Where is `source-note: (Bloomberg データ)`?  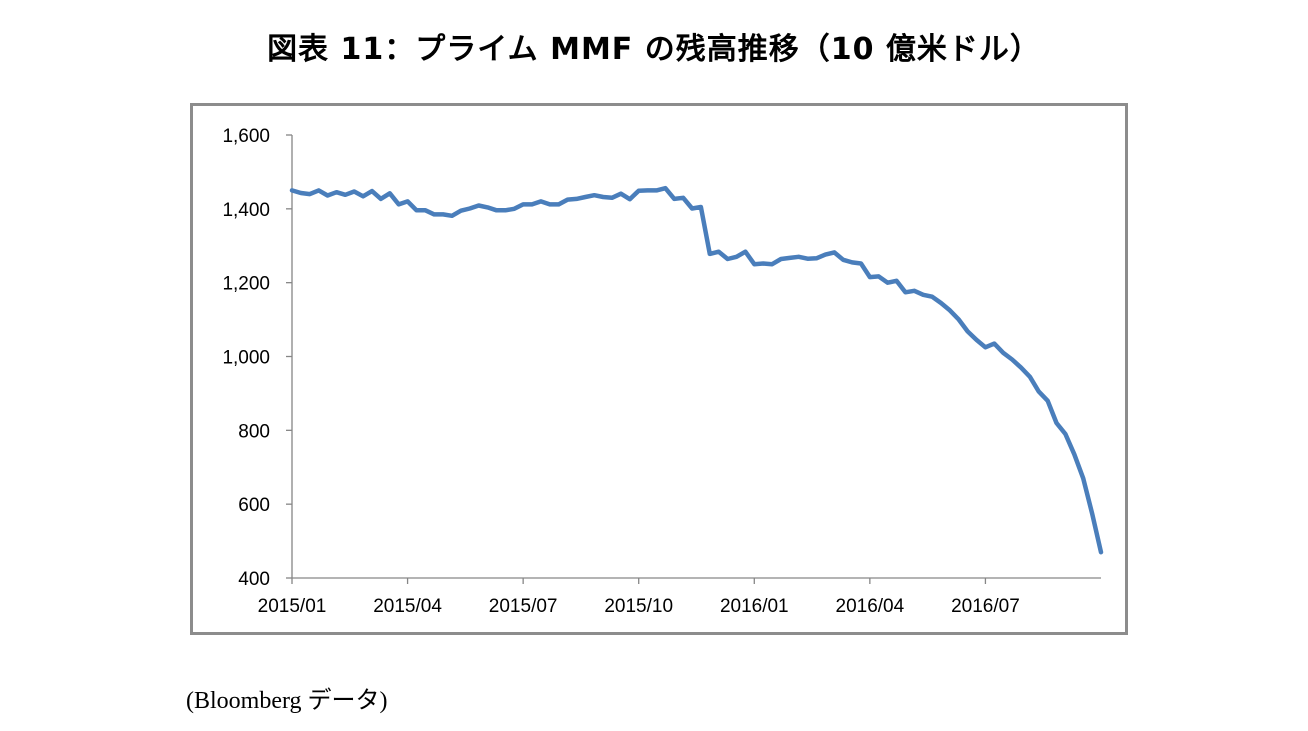 source-note: (Bloomberg データ) is located at coordinates (287, 701).